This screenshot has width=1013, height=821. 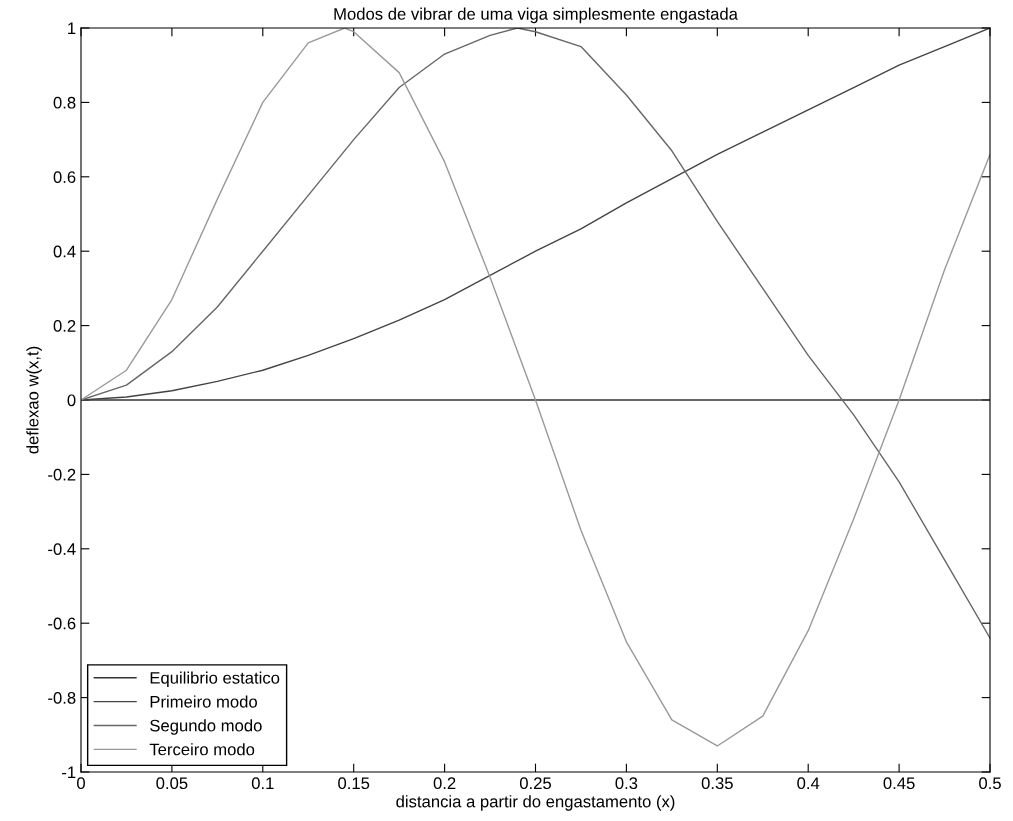 I want to click on x-tick-label: 0.3, so click(x=626, y=783).